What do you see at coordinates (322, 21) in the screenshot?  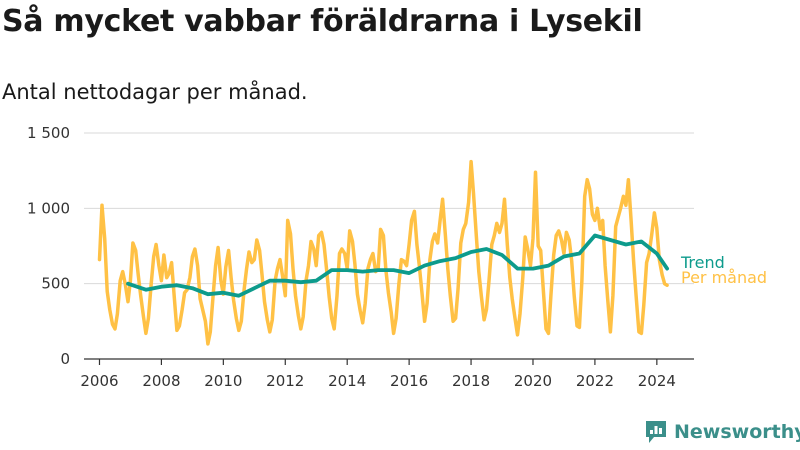 I see `chart-title: Så mycket vabbar föräldrarna i Lysekil` at bounding box center [322, 21].